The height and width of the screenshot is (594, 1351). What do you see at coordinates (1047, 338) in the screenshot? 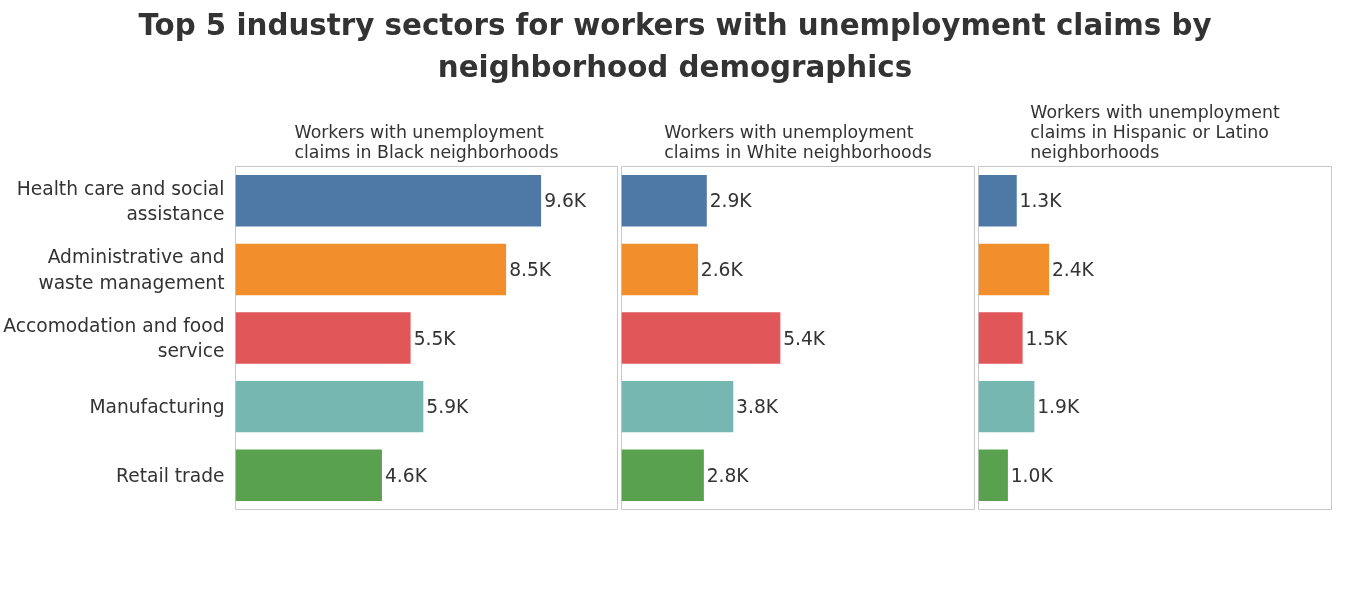
I see `data-label: 1.5K` at bounding box center [1047, 338].